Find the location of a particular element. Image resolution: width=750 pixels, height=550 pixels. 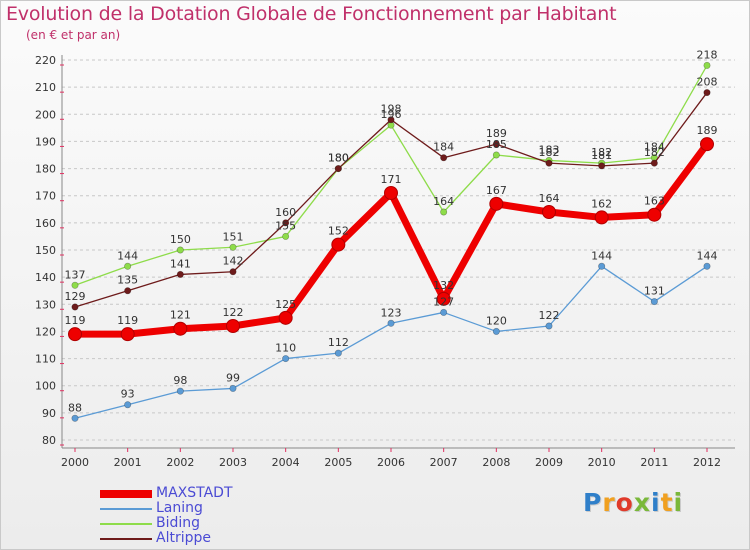

data-label-biding: 183 is located at coordinates (549, 149).